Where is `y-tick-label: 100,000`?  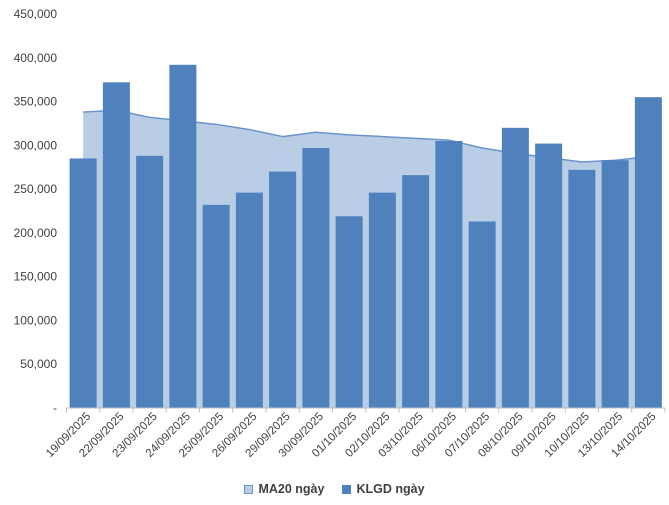
y-tick-label: 100,000 is located at coordinates (36, 320).